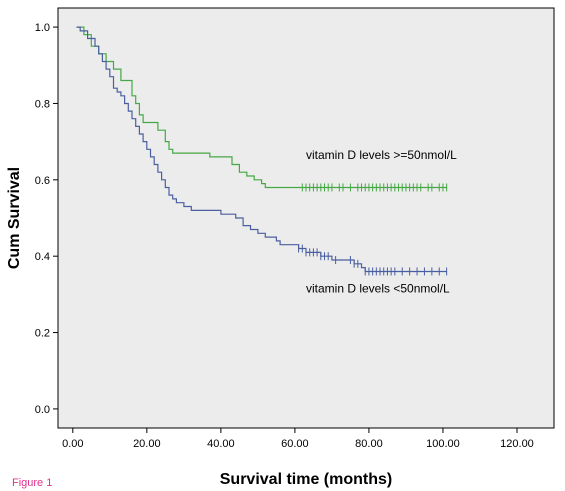 The width and height of the screenshot is (565, 491). Describe the element at coordinates (221, 444) in the screenshot. I see `x-tick-label: 40.00` at that location.